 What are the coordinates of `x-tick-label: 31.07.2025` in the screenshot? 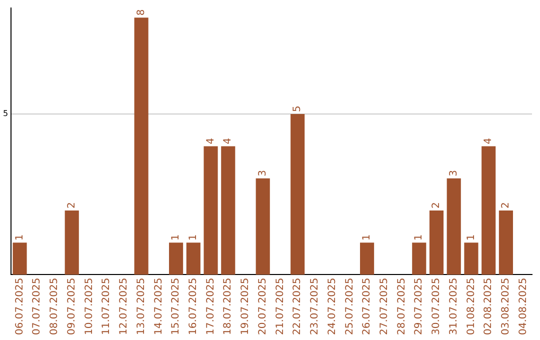 It's located at (454, 307).